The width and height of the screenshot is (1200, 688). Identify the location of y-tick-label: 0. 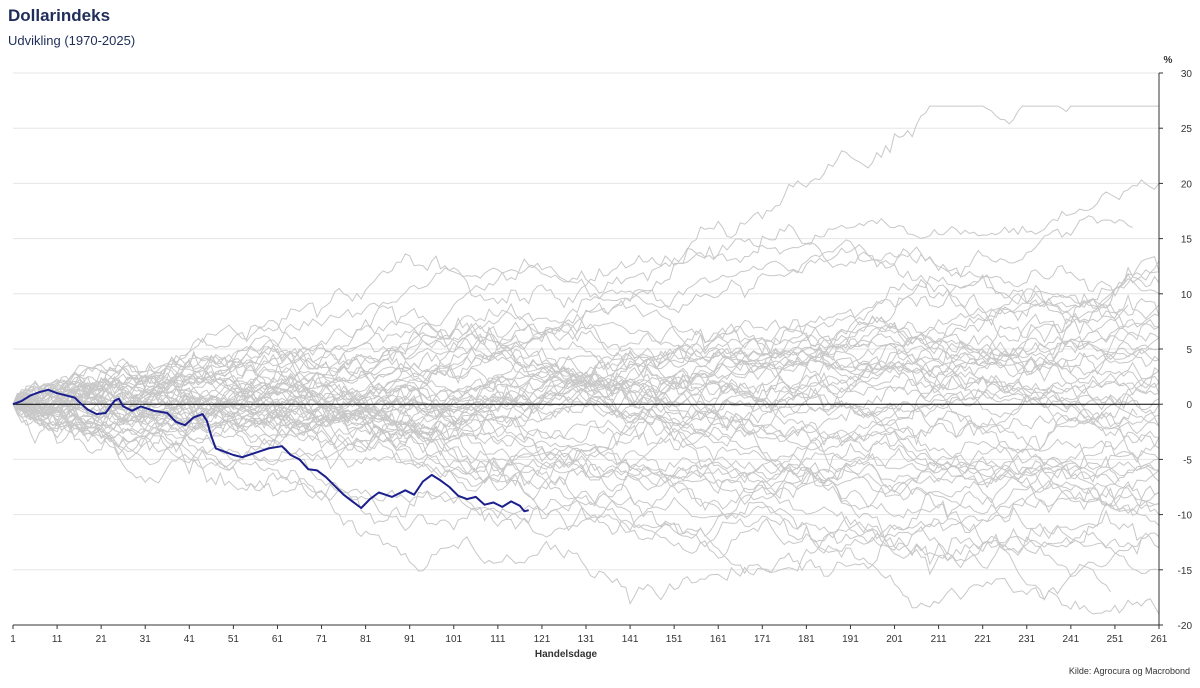
(1189, 405).